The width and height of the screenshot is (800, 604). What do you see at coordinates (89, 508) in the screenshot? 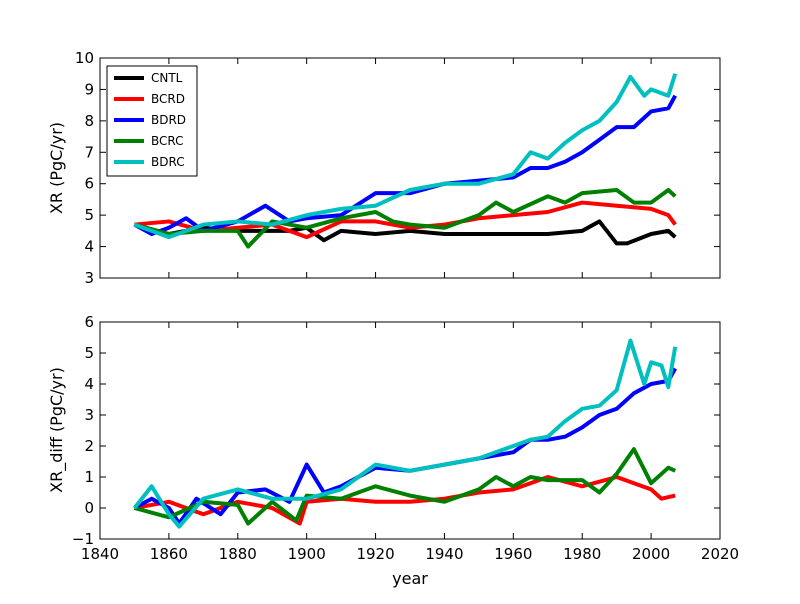
I see `bottom-ytick-label-0: 0` at bounding box center [89, 508].